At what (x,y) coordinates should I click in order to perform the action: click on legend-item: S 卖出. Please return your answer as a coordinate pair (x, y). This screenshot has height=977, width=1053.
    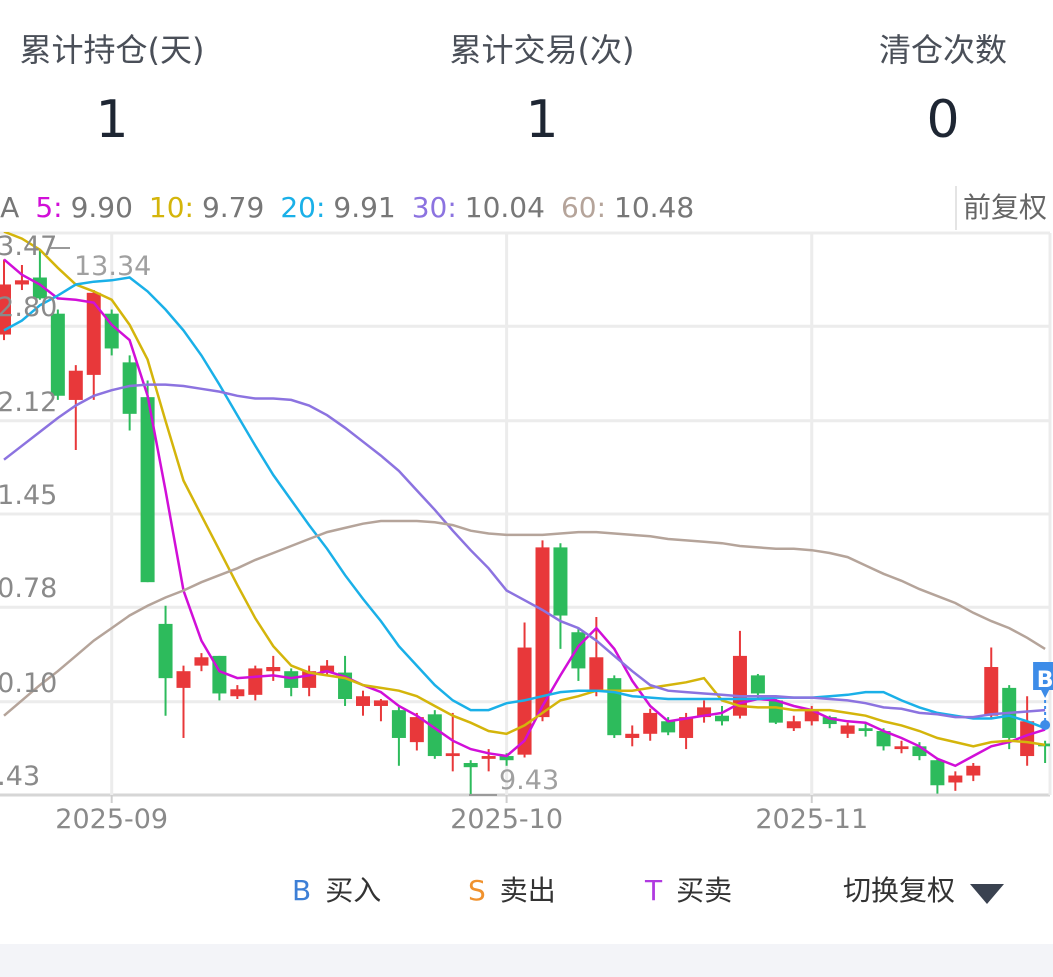
    Looking at the image, I should click on (512, 891).